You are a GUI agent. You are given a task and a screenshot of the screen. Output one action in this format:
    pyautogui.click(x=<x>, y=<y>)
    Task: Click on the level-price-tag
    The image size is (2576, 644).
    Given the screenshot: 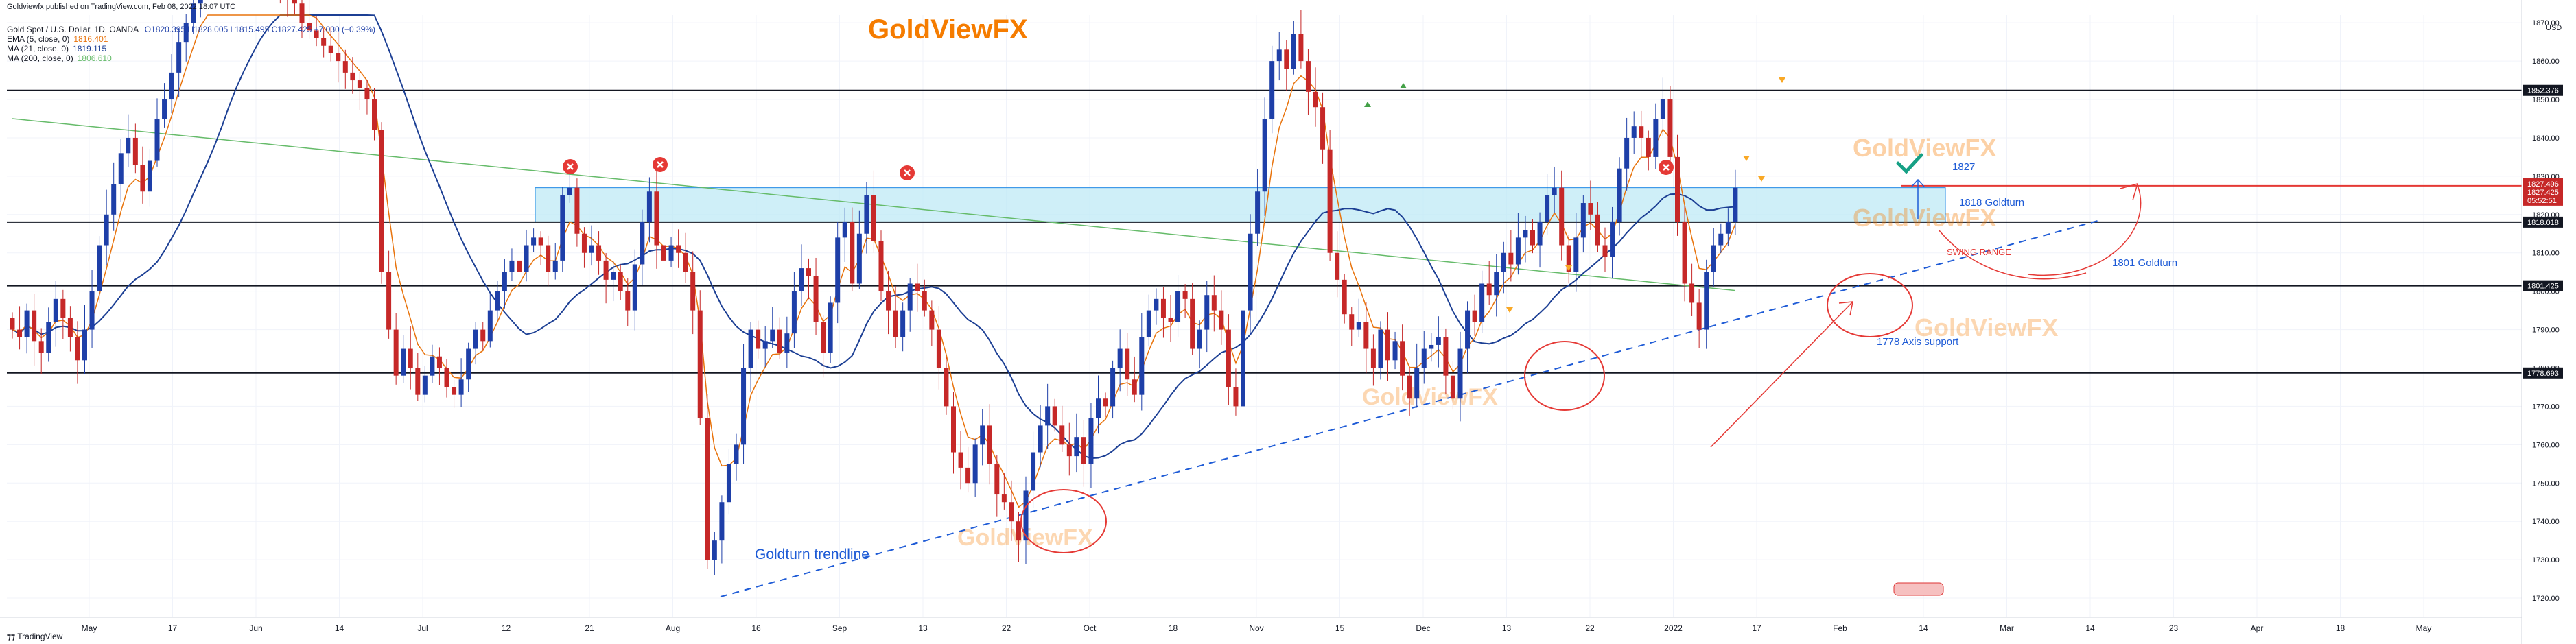 What is the action you would take?
    pyautogui.click(x=2543, y=90)
    